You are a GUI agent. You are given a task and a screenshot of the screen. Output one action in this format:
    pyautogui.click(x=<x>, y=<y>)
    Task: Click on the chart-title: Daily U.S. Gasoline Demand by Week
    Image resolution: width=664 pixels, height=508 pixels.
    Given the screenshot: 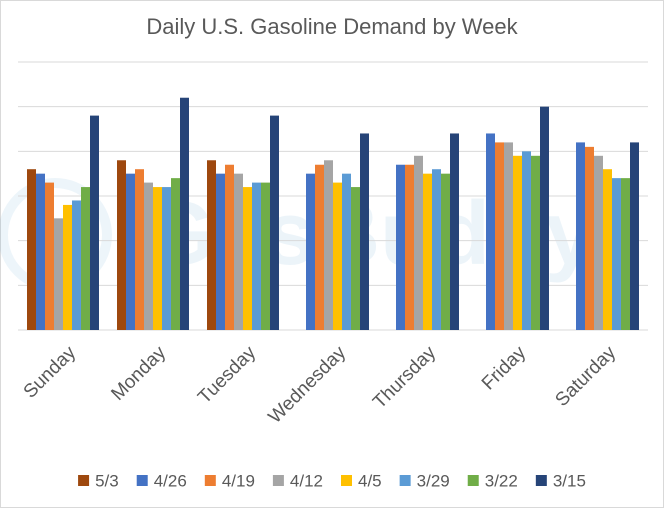 What is the action you would take?
    pyautogui.click(x=332, y=26)
    